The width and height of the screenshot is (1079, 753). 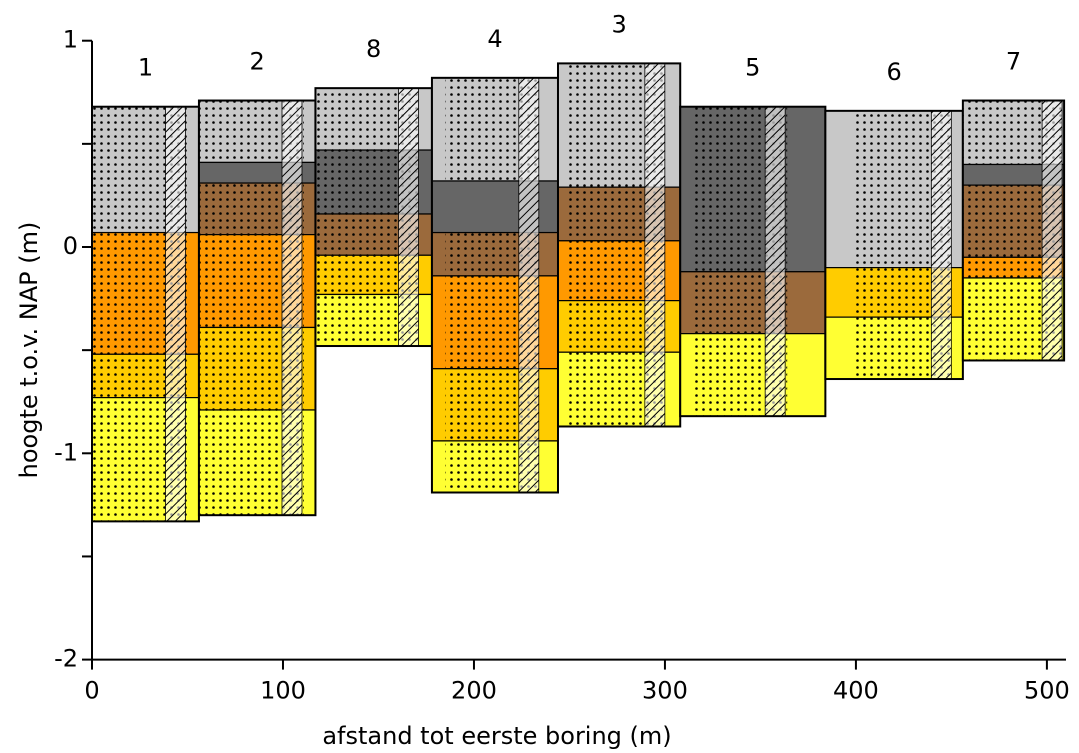 I want to click on y-axis-label: hoogte t.o.v. NAP (m), so click(x=29, y=350).